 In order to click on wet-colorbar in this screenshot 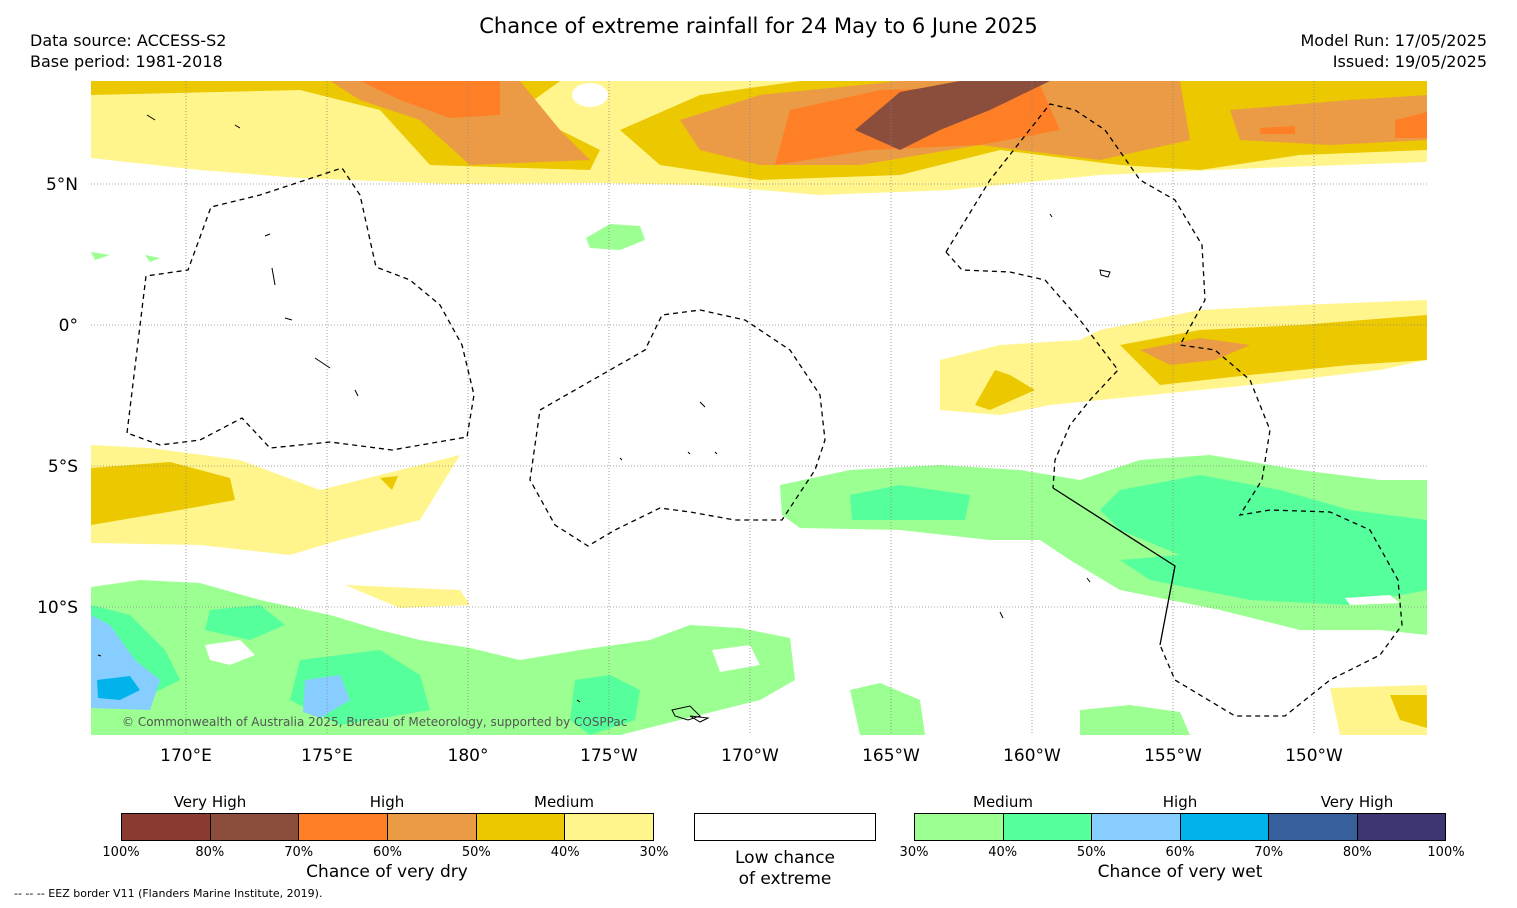, I will do `click(1180, 827)`.